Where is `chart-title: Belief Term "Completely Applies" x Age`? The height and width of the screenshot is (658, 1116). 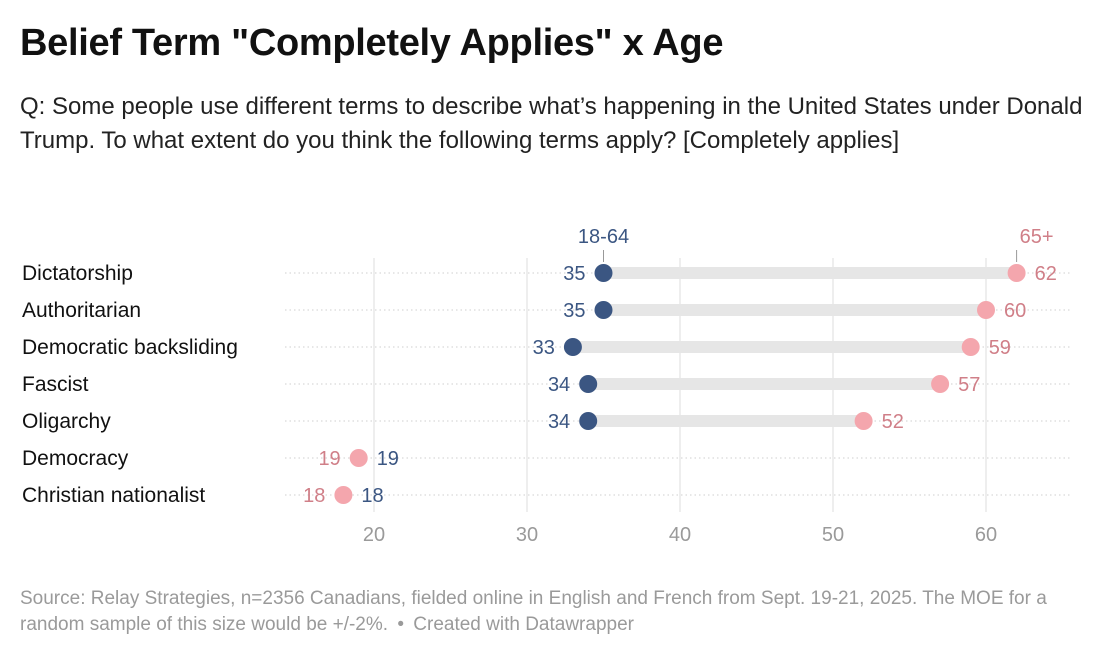 chart-title: Belief Term "Completely Applies" x Age is located at coordinates (372, 43).